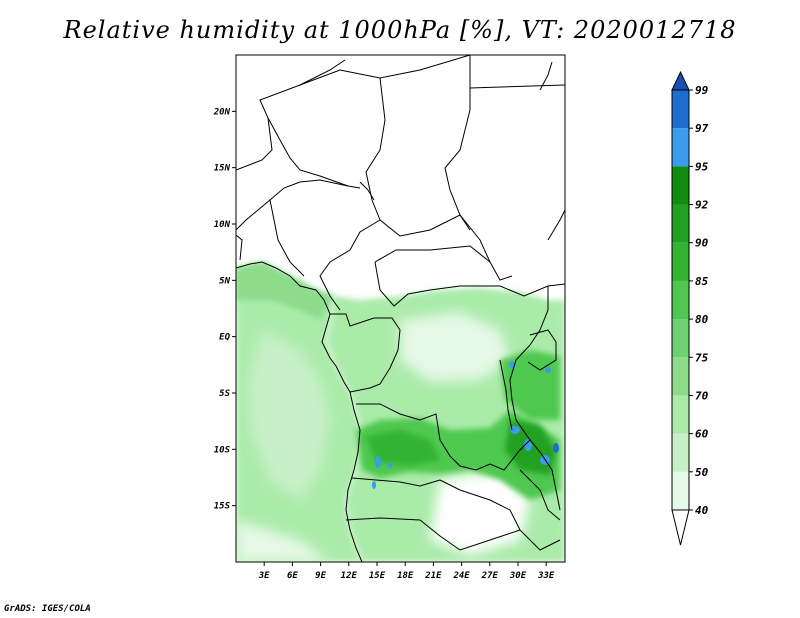 The height and width of the screenshot is (618, 800). Describe the element at coordinates (480, 512) in the screenshot. I see `humidity-field-south-dry` at that location.